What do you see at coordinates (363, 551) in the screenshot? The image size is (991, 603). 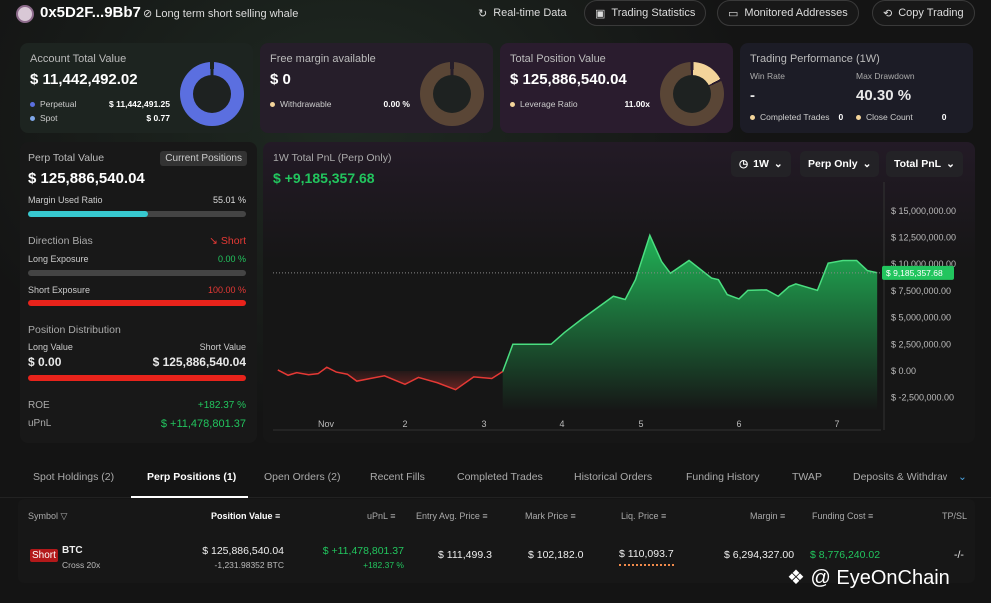 I see `upnl: $ +11,478,801.37` at bounding box center [363, 551].